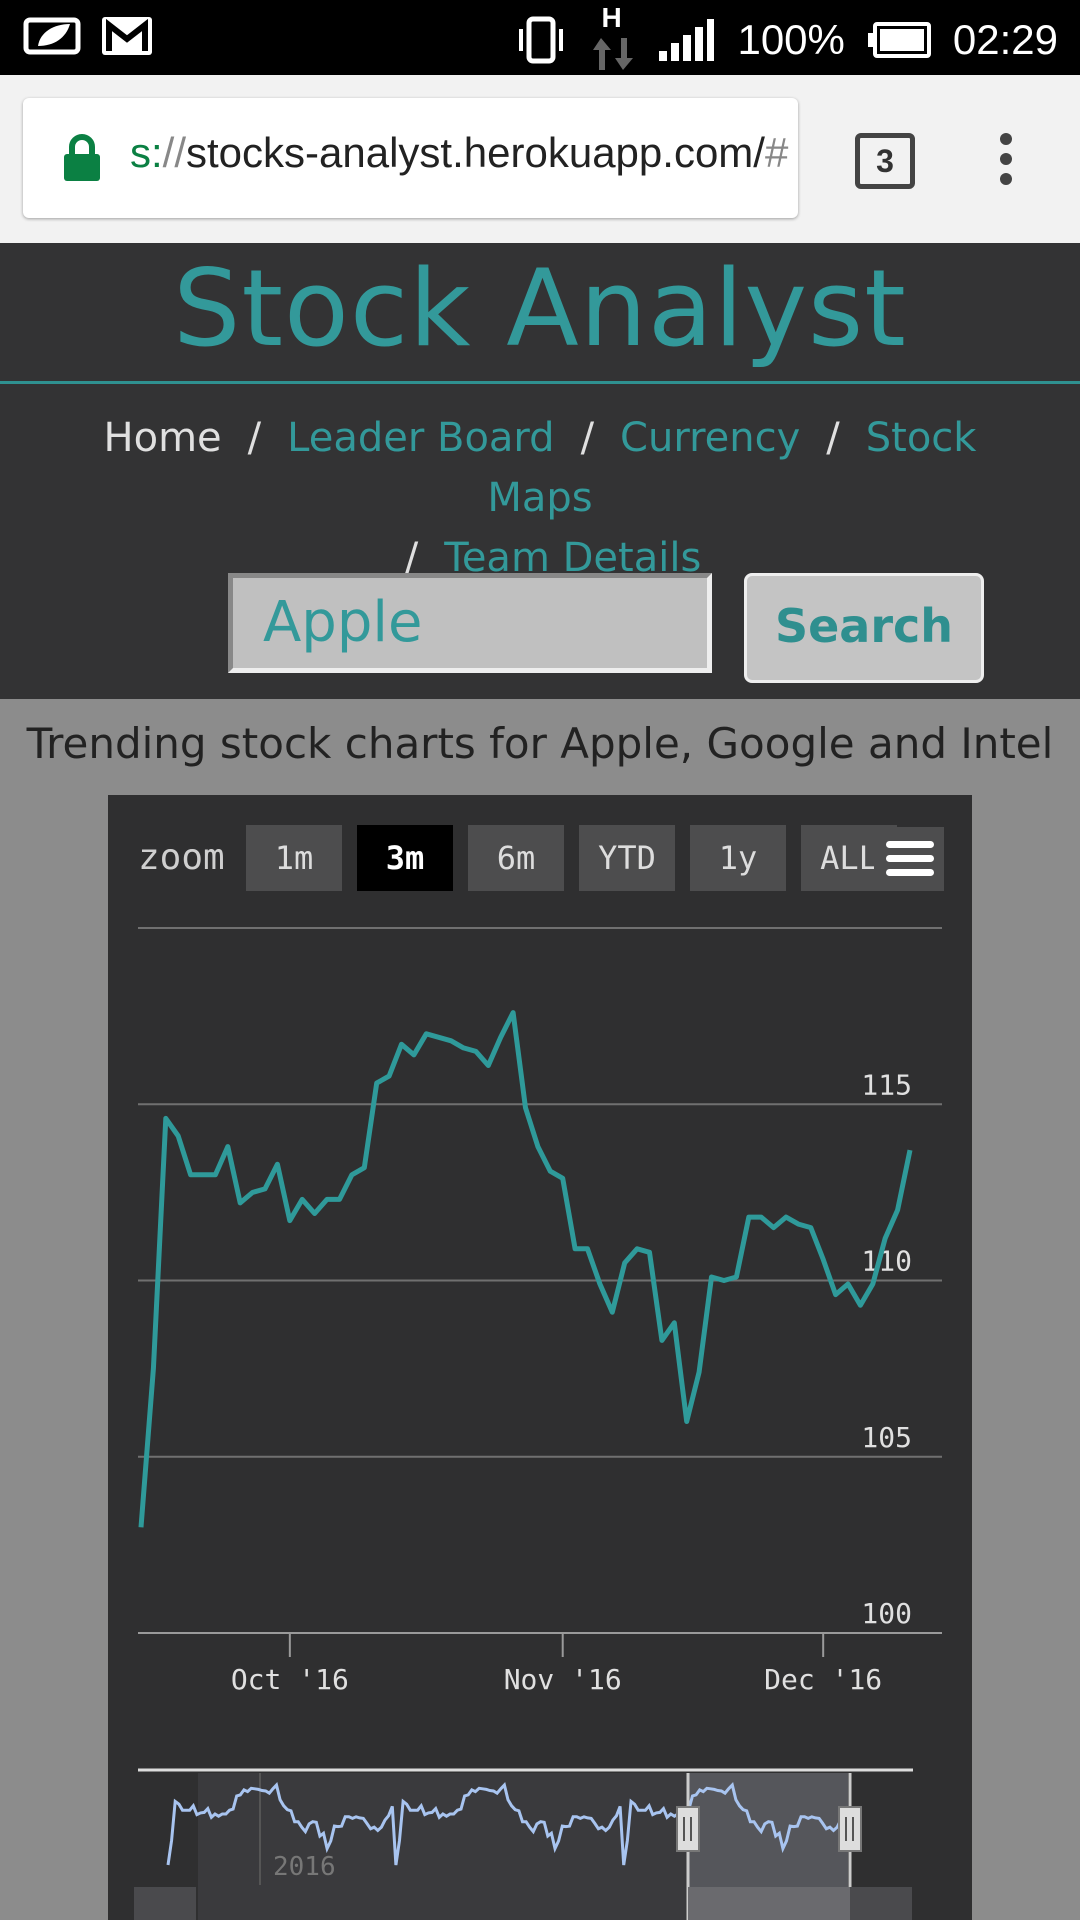 This screenshot has width=1080, height=1920. What do you see at coordinates (540, 382) in the screenshot?
I see `header-divider` at bounding box center [540, 382].